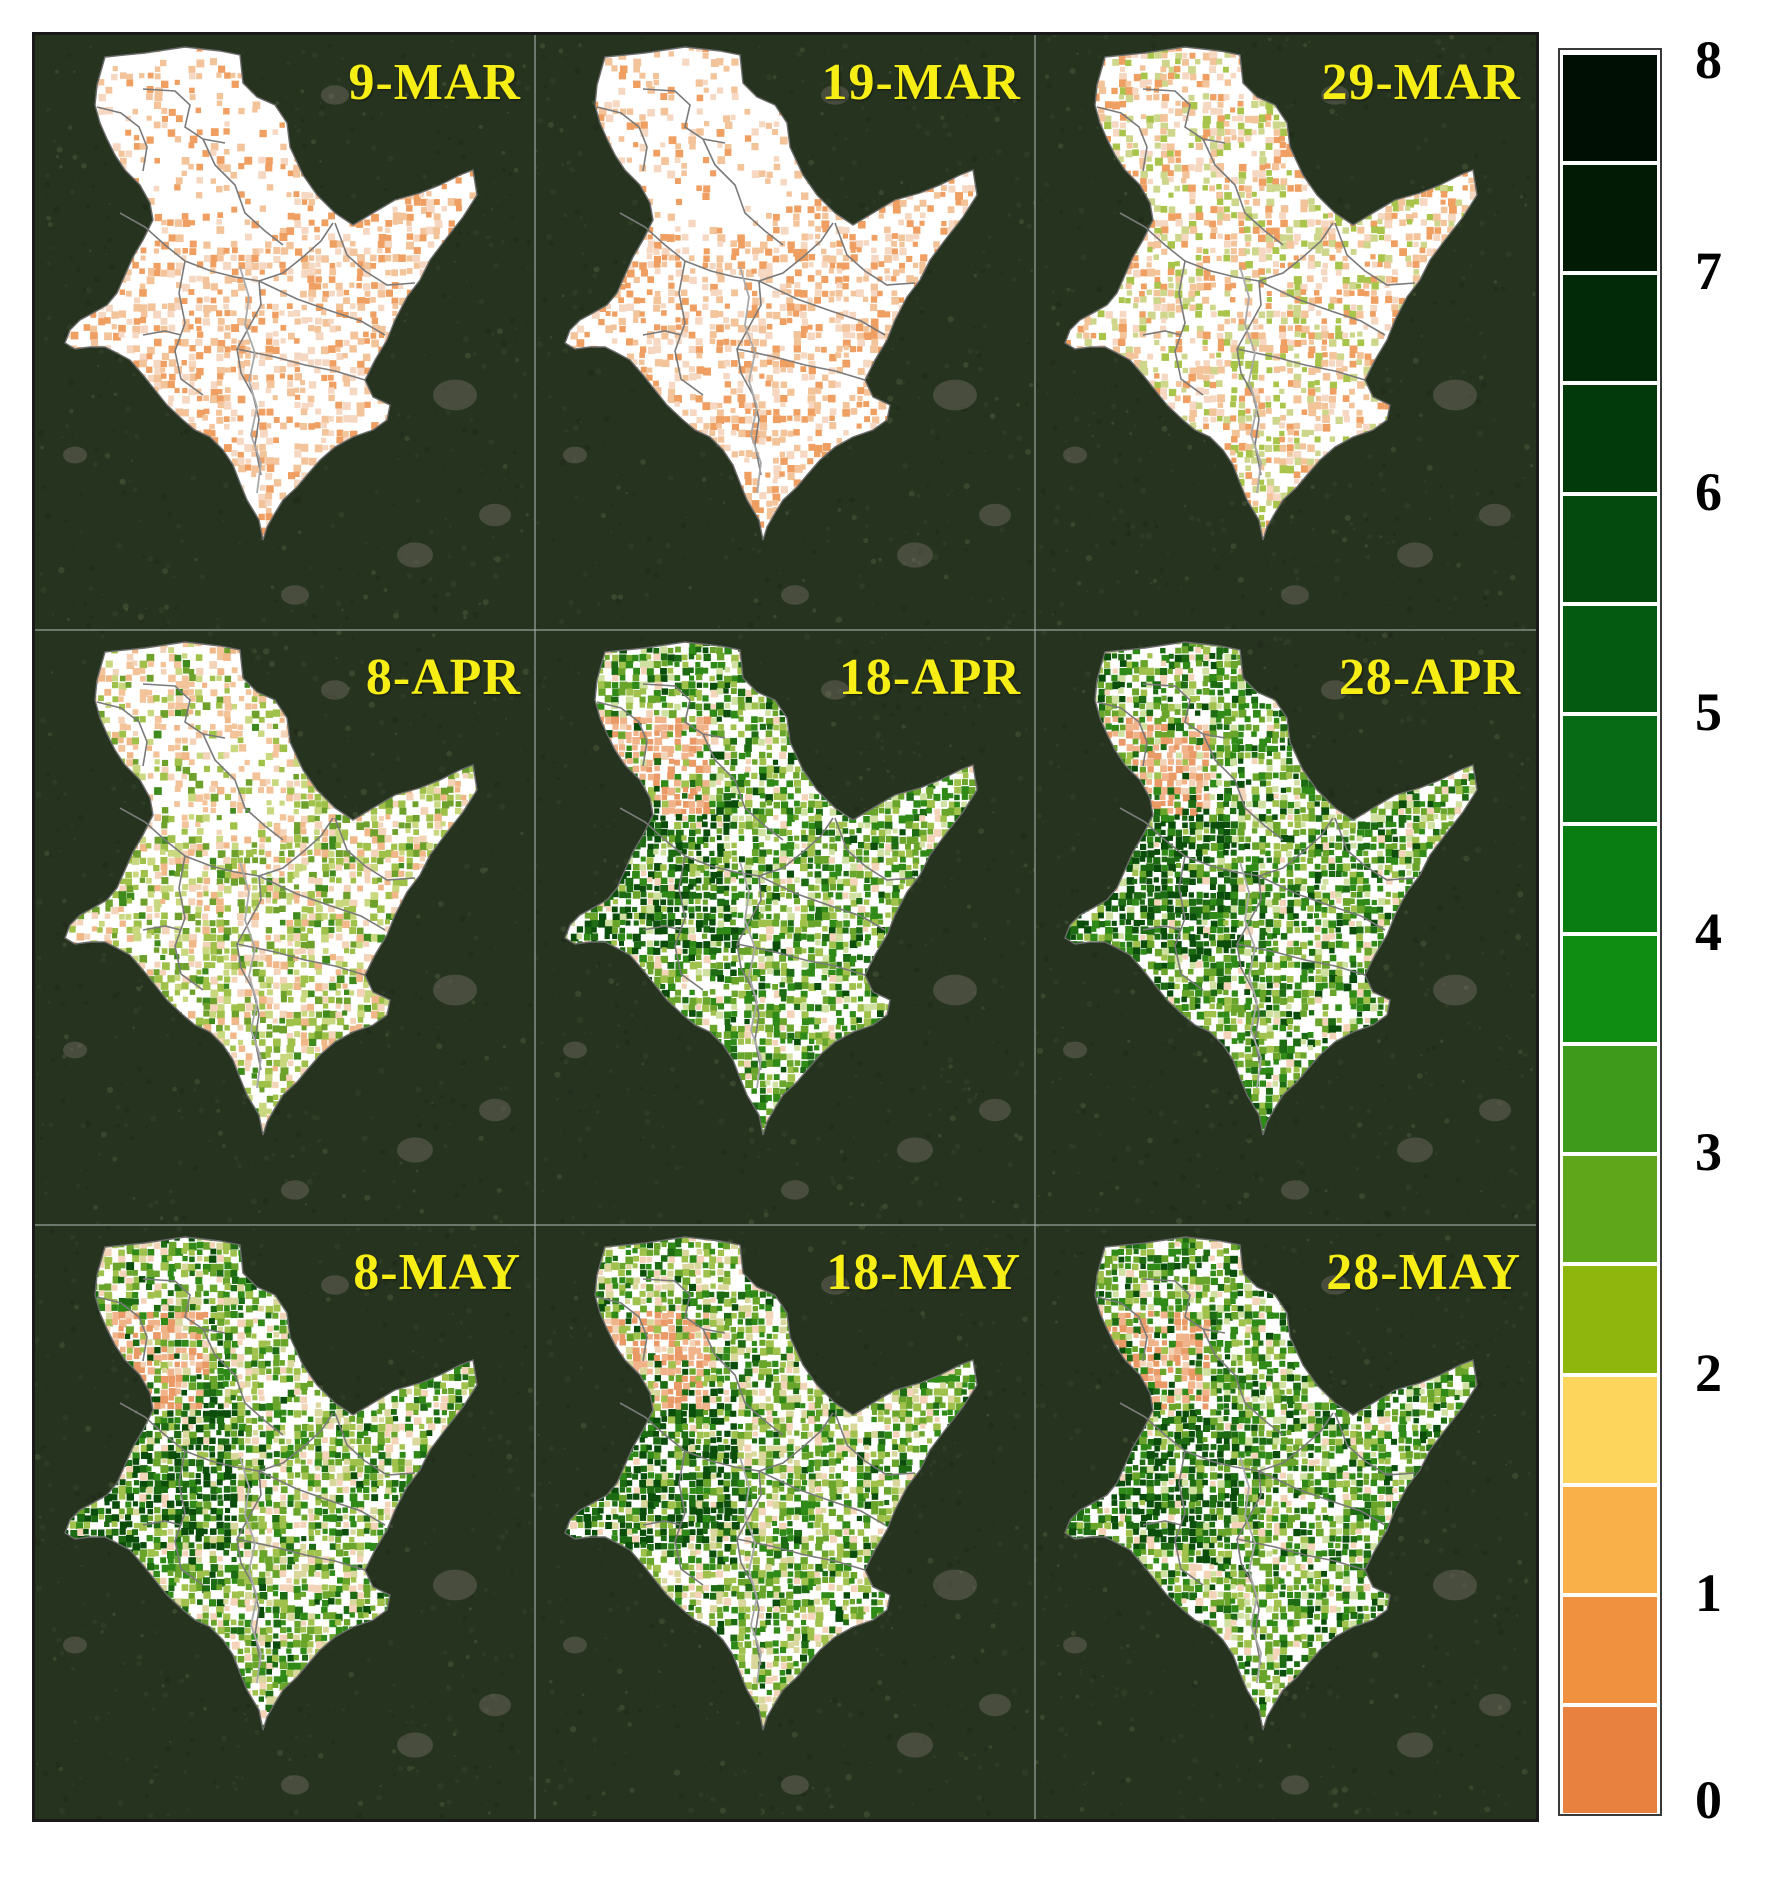  Describe the element at coordinates (1708, 60) in the screenshot. I see `legend-tick-label: 8` at that location.